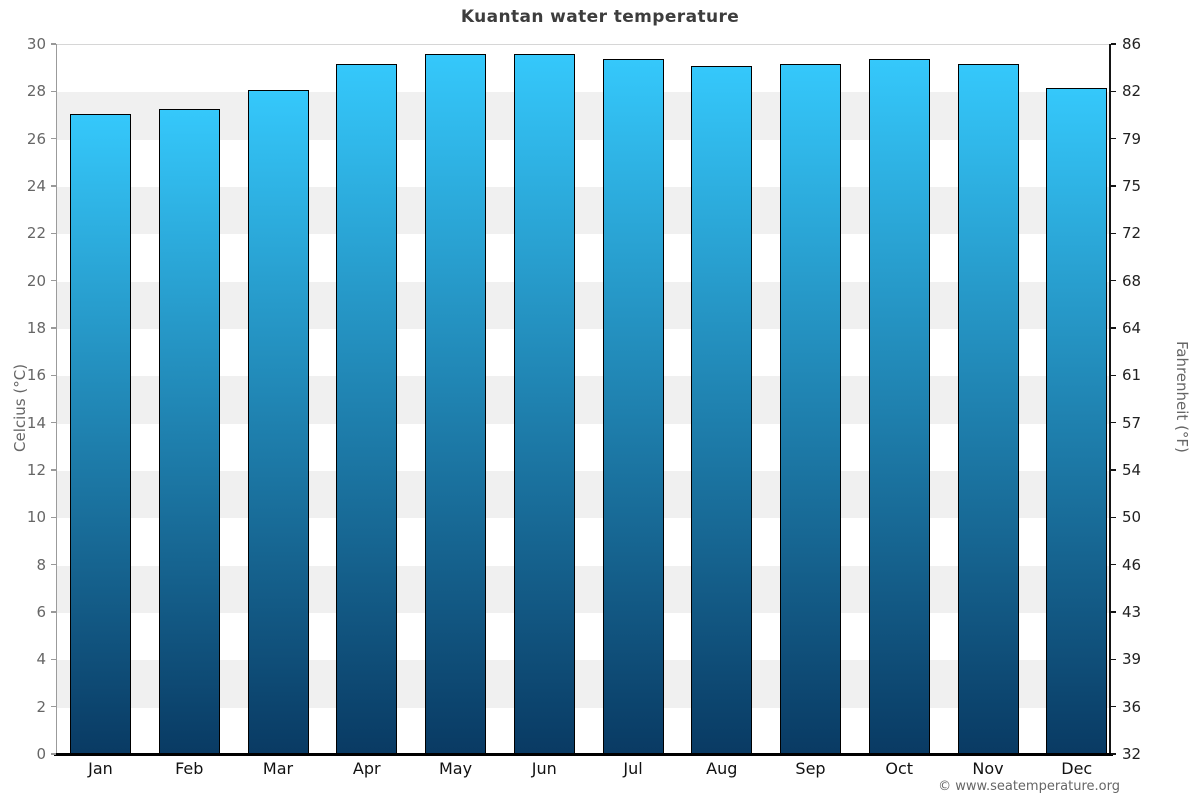 The image size is (1200, 800). I want to click on fahrenheit-tick-label: 57, so click(1132, 422).